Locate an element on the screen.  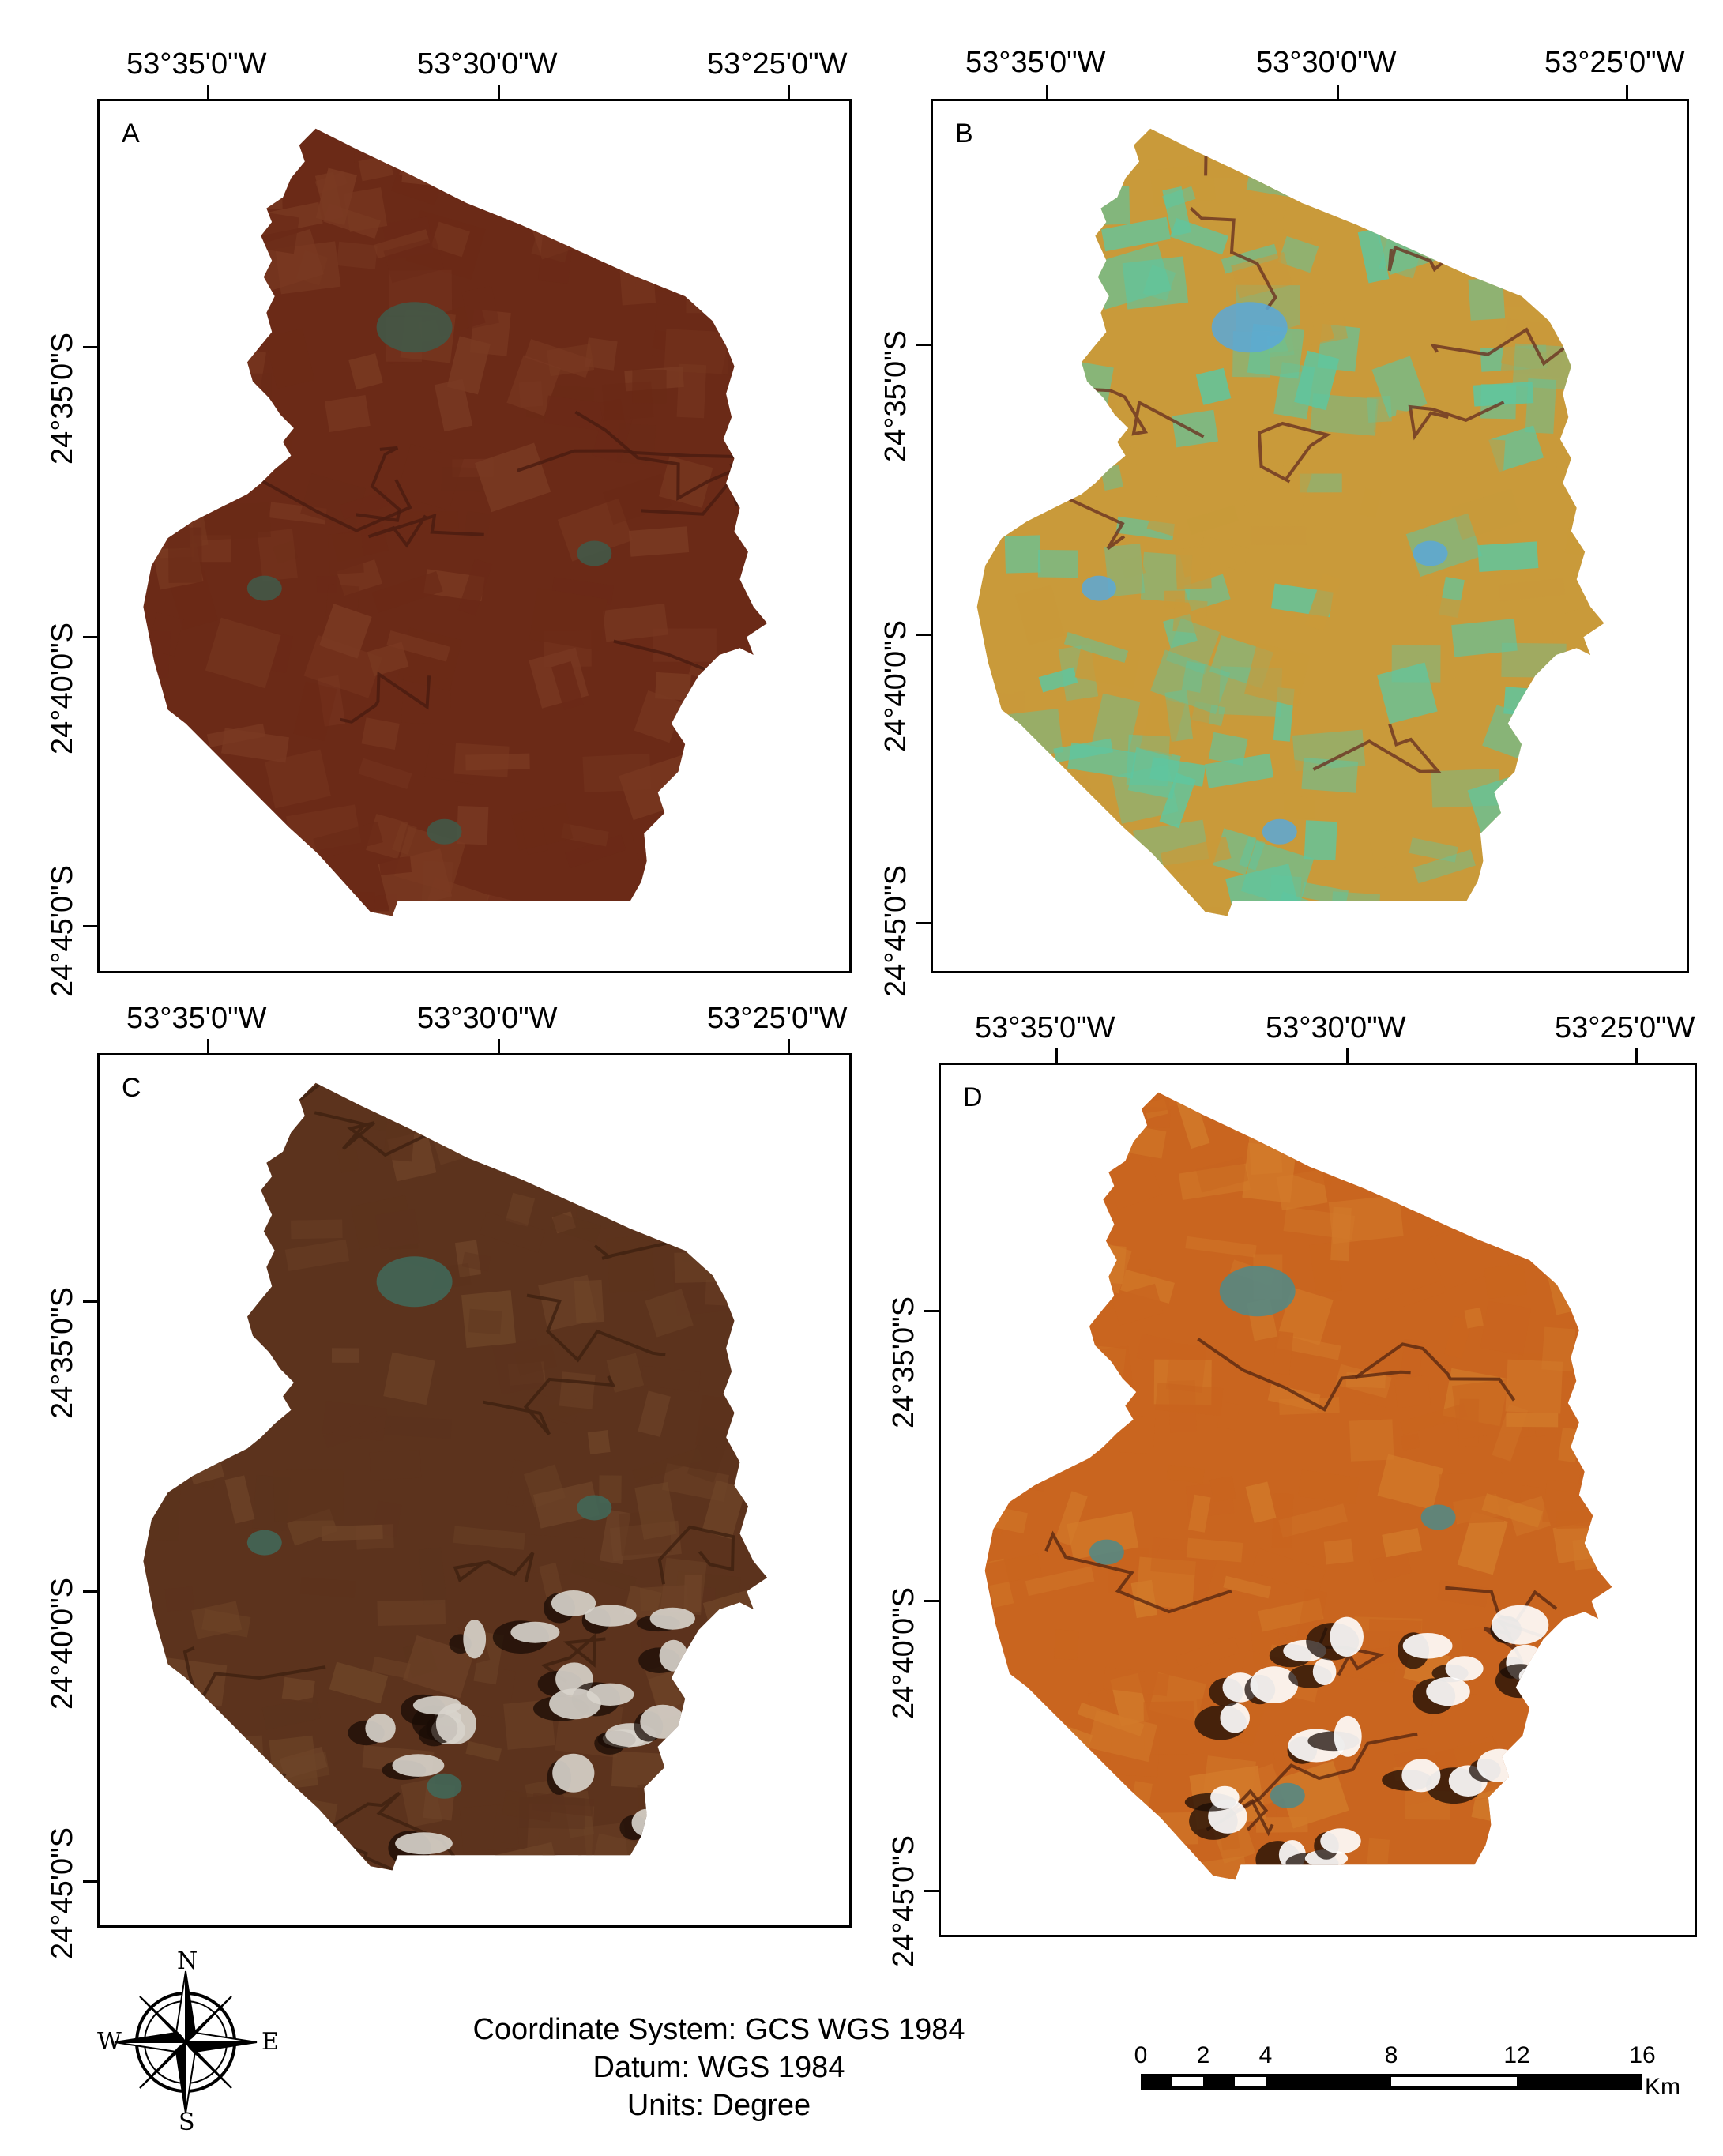
lat-label: 24°45'0"S is located at coordinates (895, 931).